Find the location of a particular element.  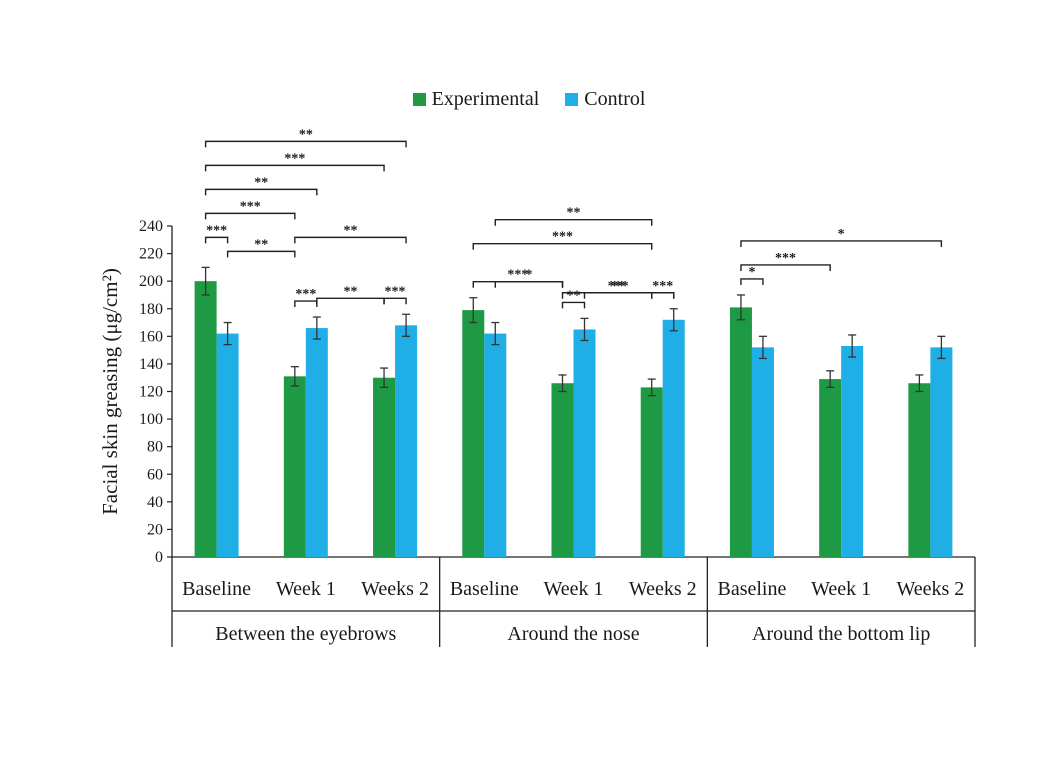

legend-label-experimental: Experimental is located at coordinates (485, 99).